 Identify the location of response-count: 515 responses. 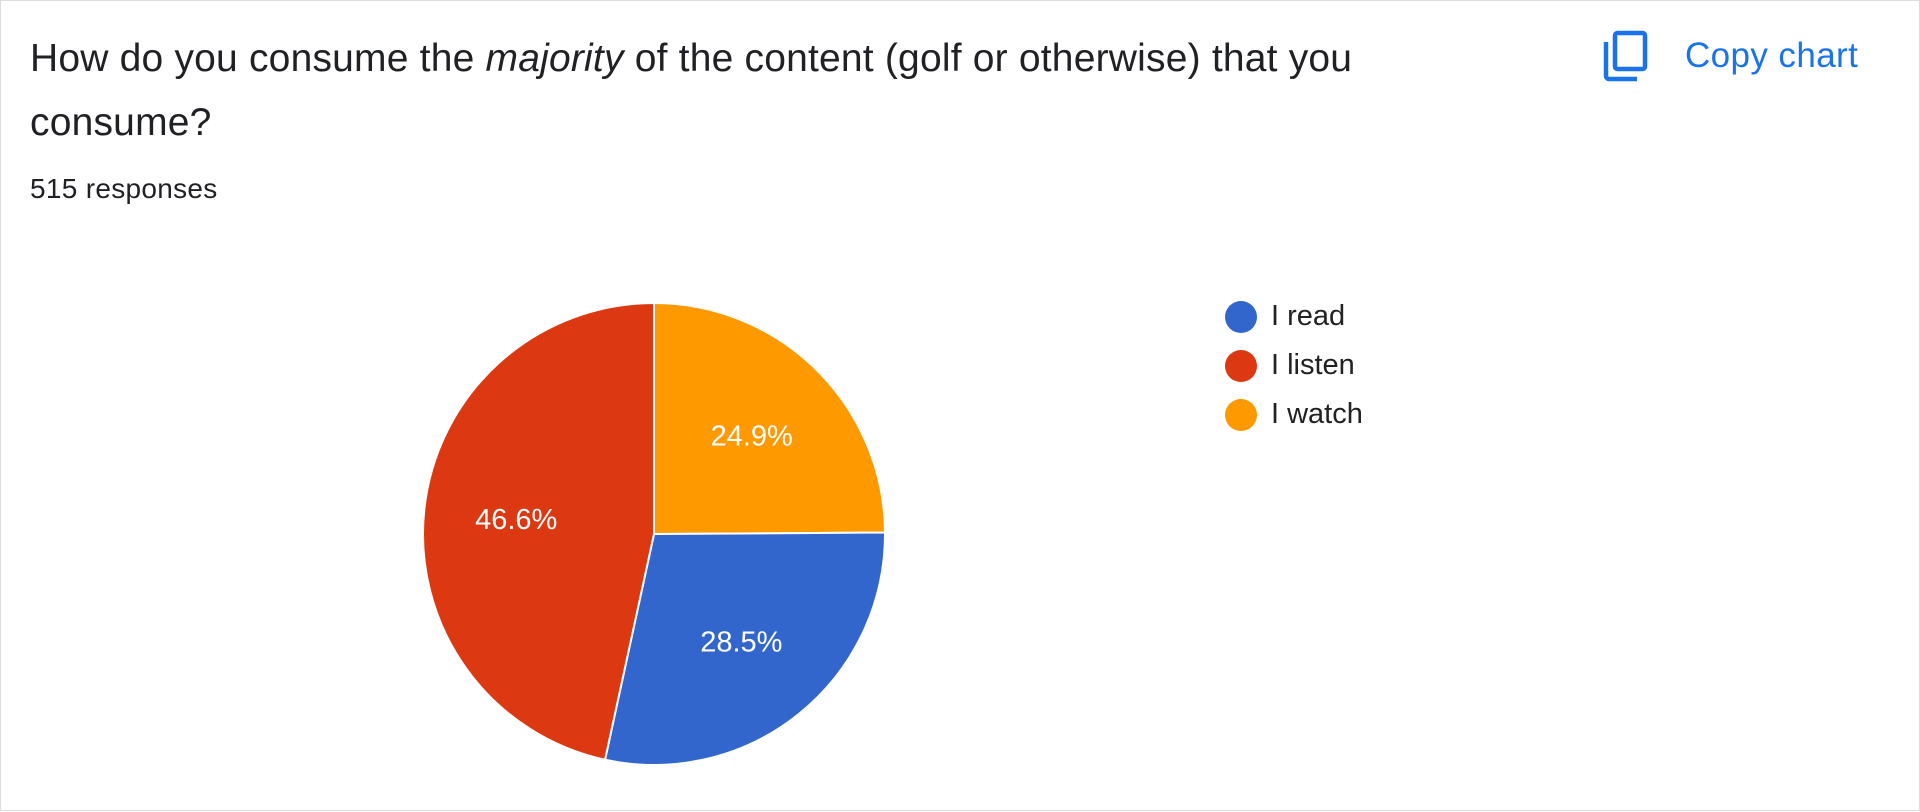
(124, 188).